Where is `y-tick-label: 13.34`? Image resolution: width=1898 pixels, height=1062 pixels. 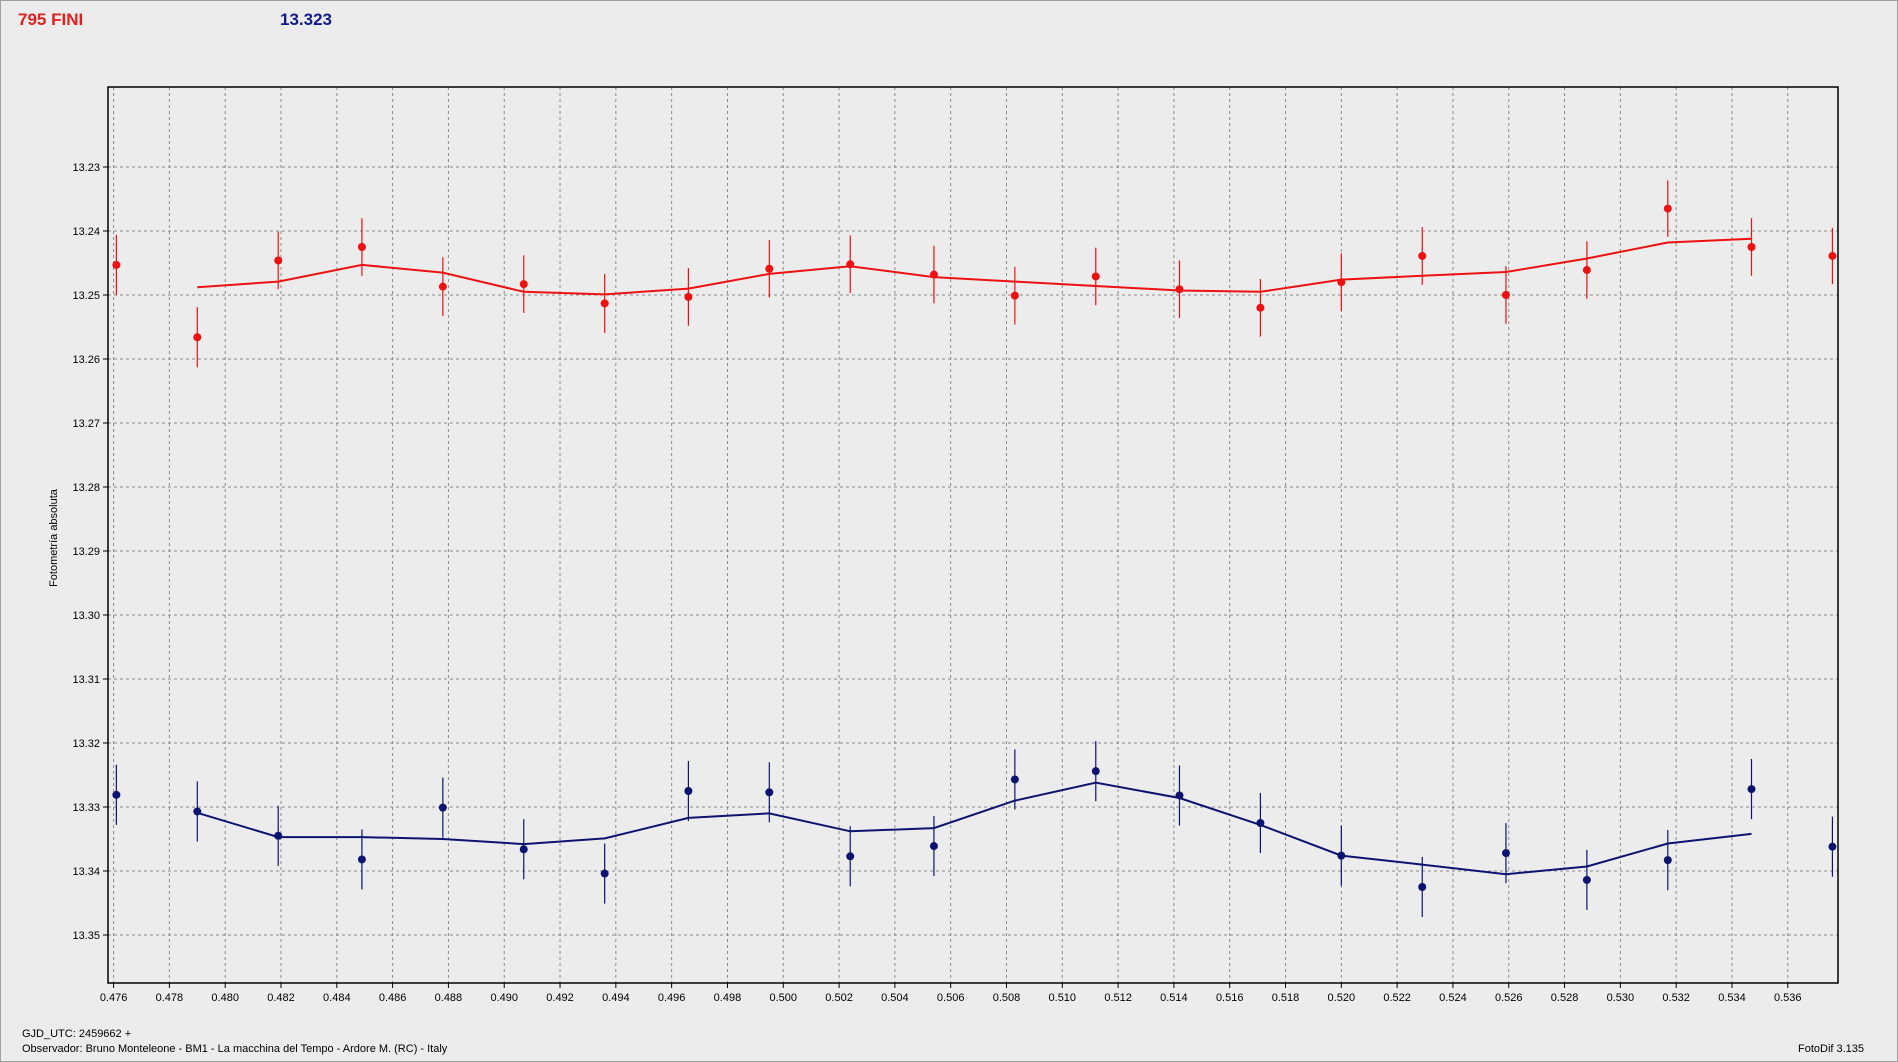
y-tick-label: 13.34 is located at coordinates (86, 872).